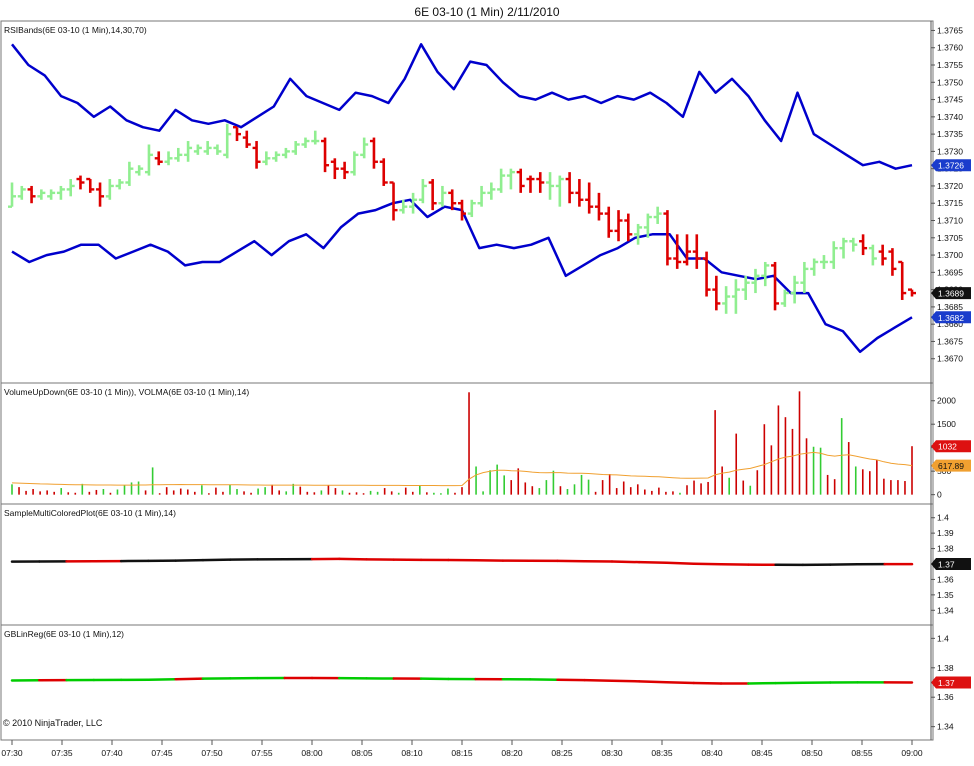 This screenshot has width=974, height=766. I want to click on y-tick-label: 1.3675, so click(950, 341).